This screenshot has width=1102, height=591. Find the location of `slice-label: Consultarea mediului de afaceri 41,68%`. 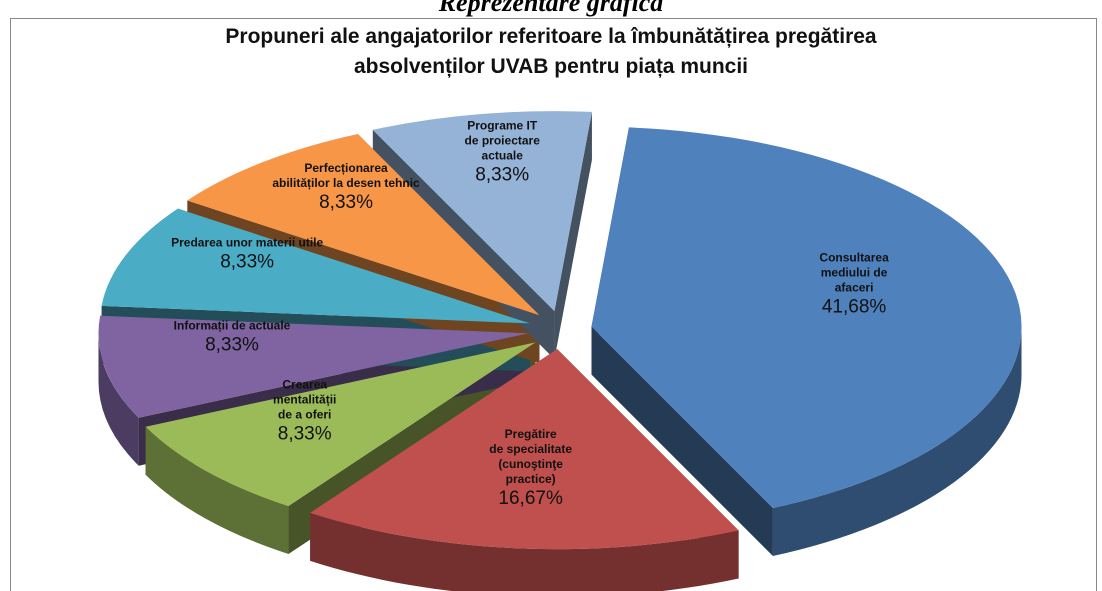

slice-label: Consultarea mediului de afaceri 41,68% is located at coordinates (853, 285).